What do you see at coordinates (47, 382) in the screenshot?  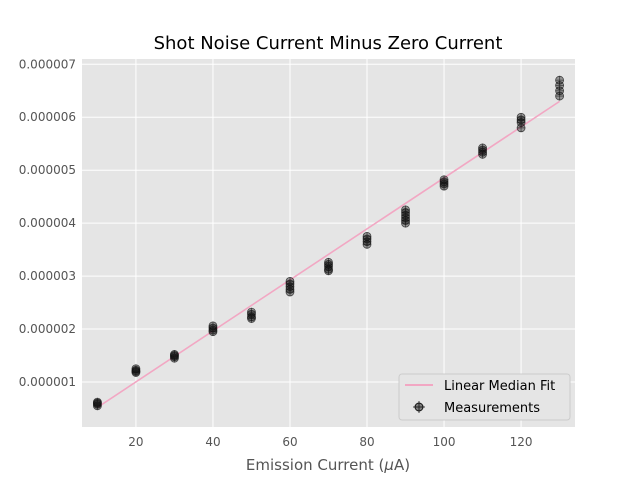 I see `y-tick-label: 0.000001` at bounding box center [47, 382].